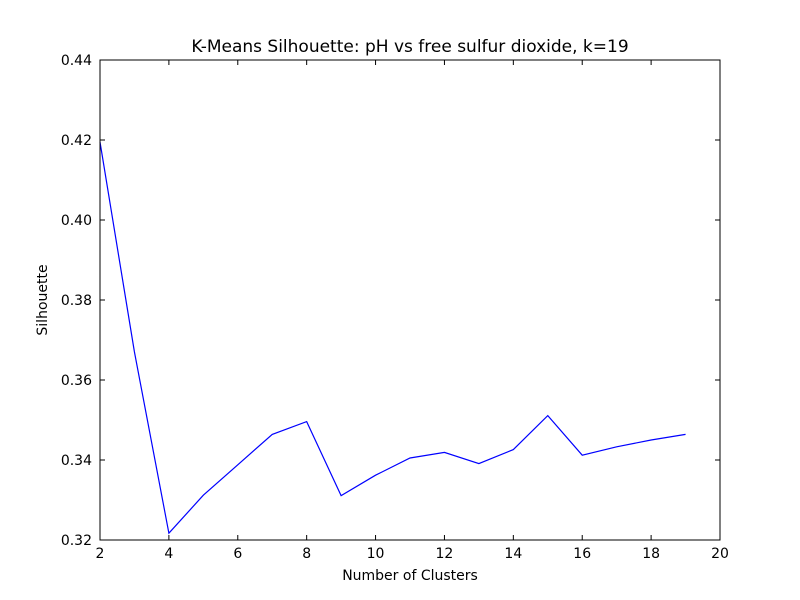 The image size is (800, 600). Describe the element at coordinates (43, 299) in the screenshot. I see `y-axis-label: Silhouette` at that location.